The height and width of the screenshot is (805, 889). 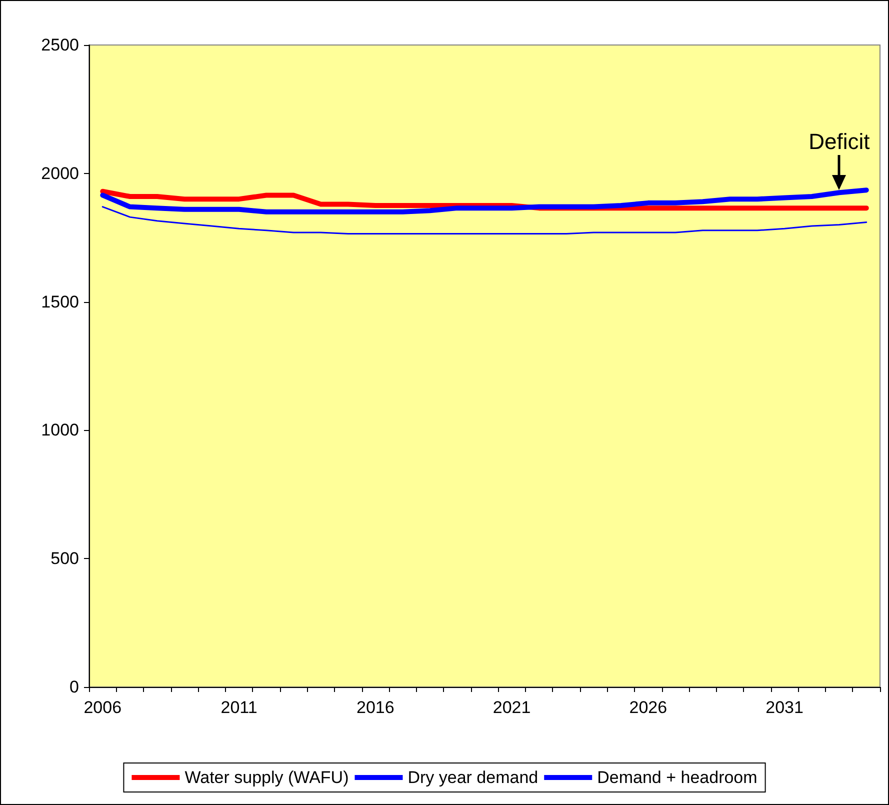 I want to click on y-tick-label: 1500, so click(x=60, y=302).